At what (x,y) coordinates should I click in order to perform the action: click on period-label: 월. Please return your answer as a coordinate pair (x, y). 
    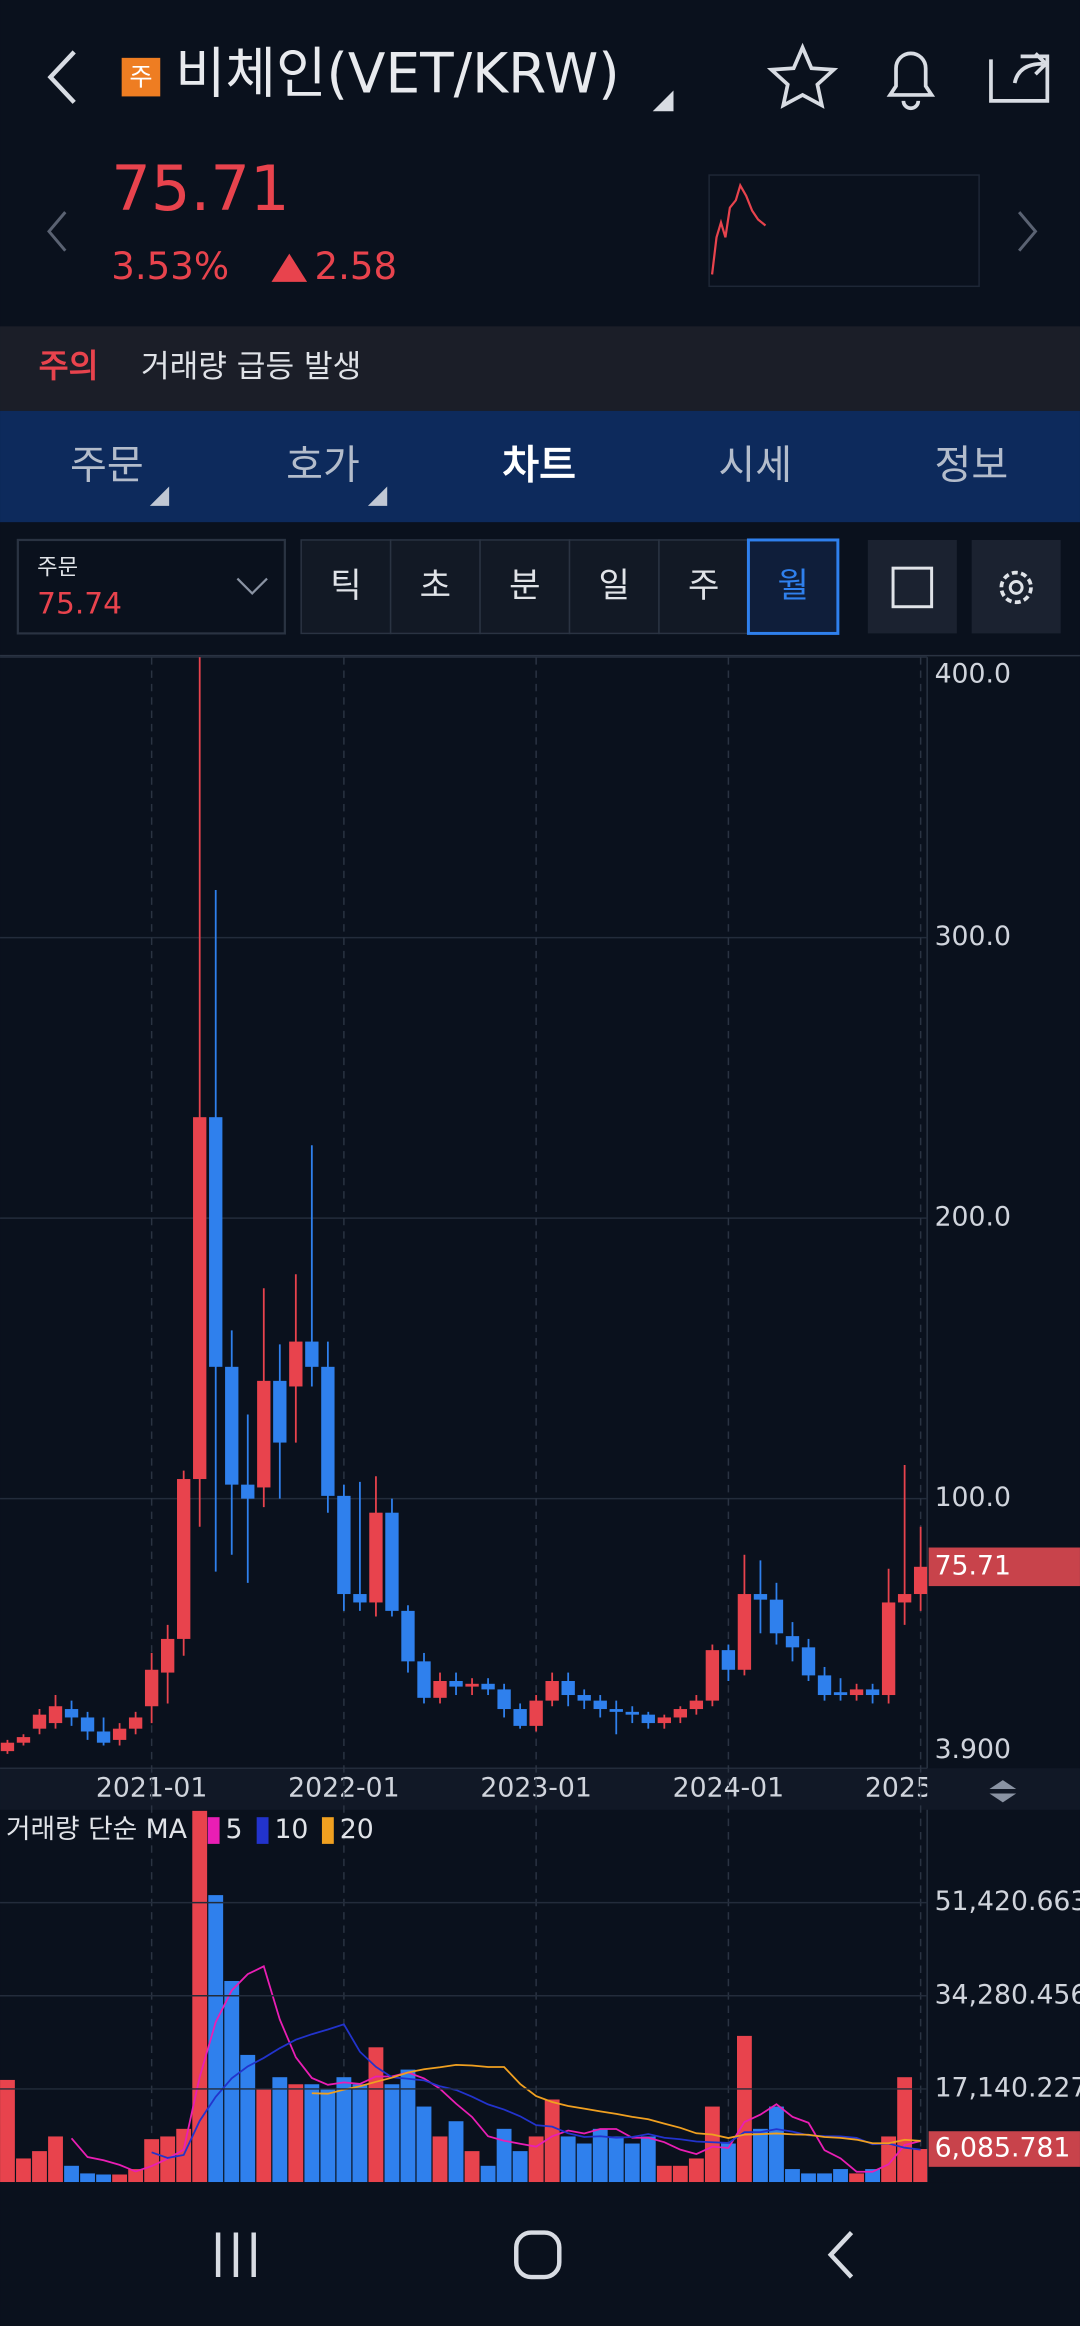
    Looking at the image, I should click on (792, 586).